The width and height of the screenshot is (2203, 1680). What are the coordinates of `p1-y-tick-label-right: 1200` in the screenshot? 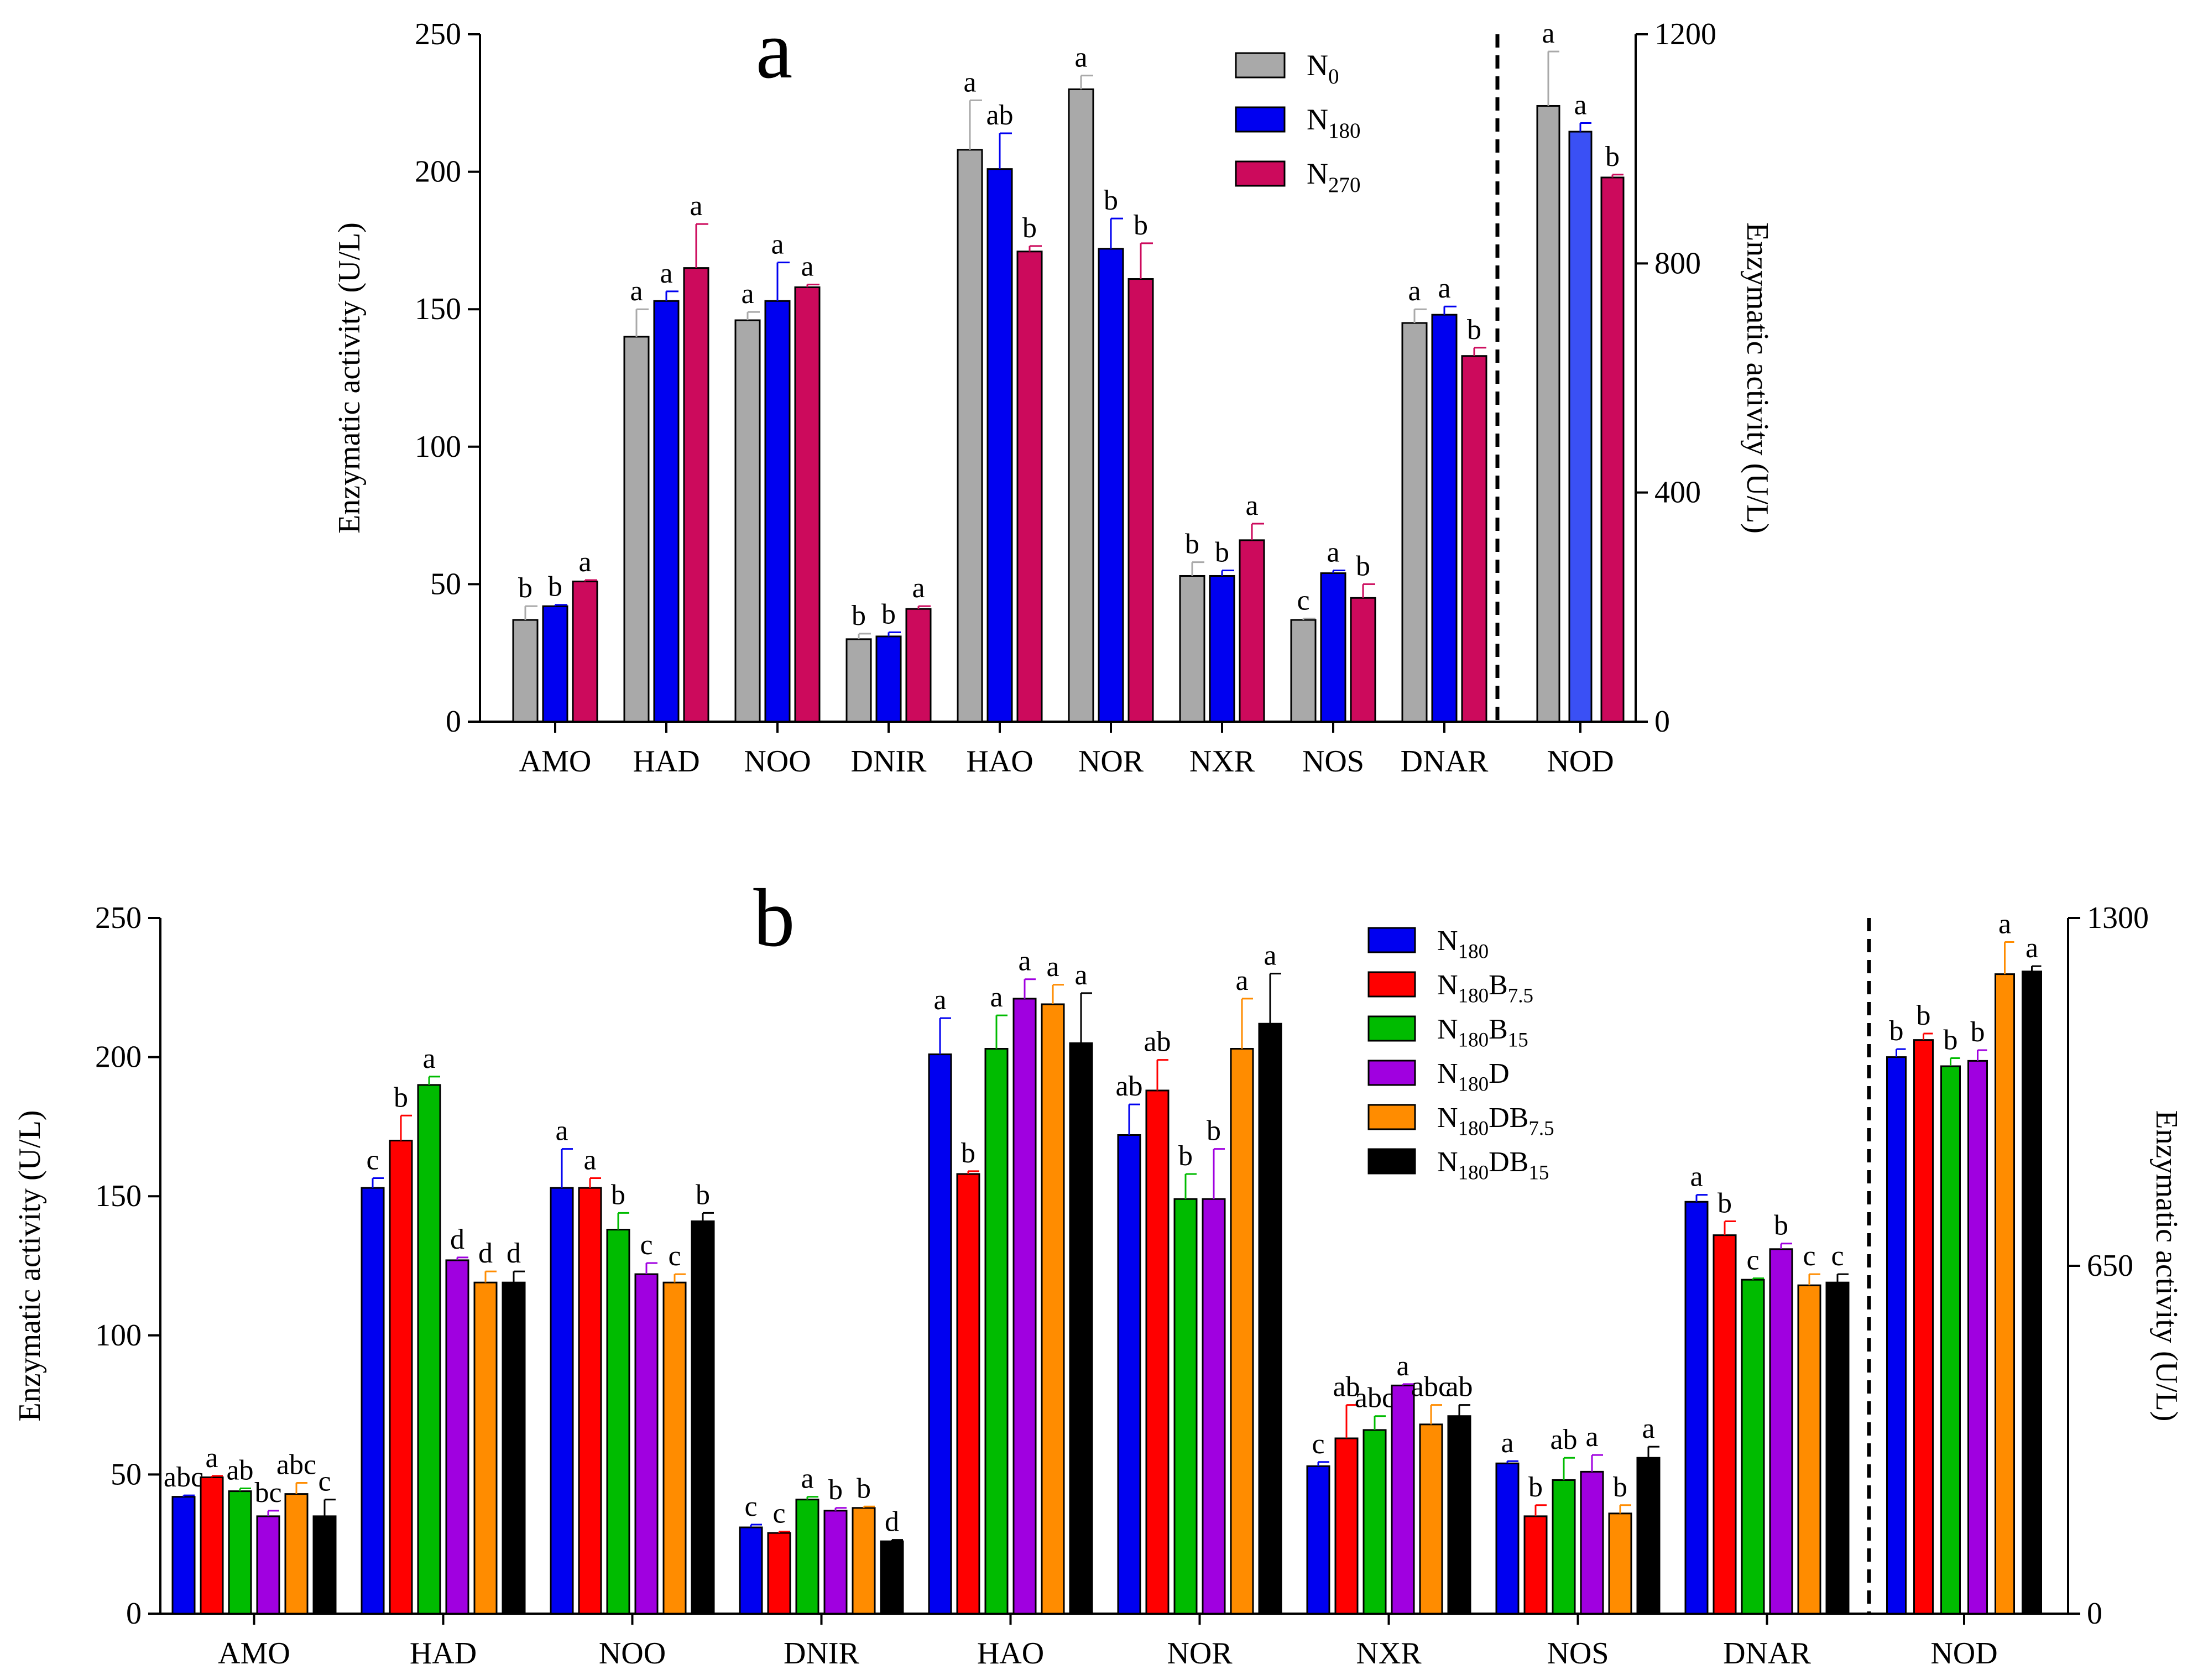 It's located at (1685, 34).